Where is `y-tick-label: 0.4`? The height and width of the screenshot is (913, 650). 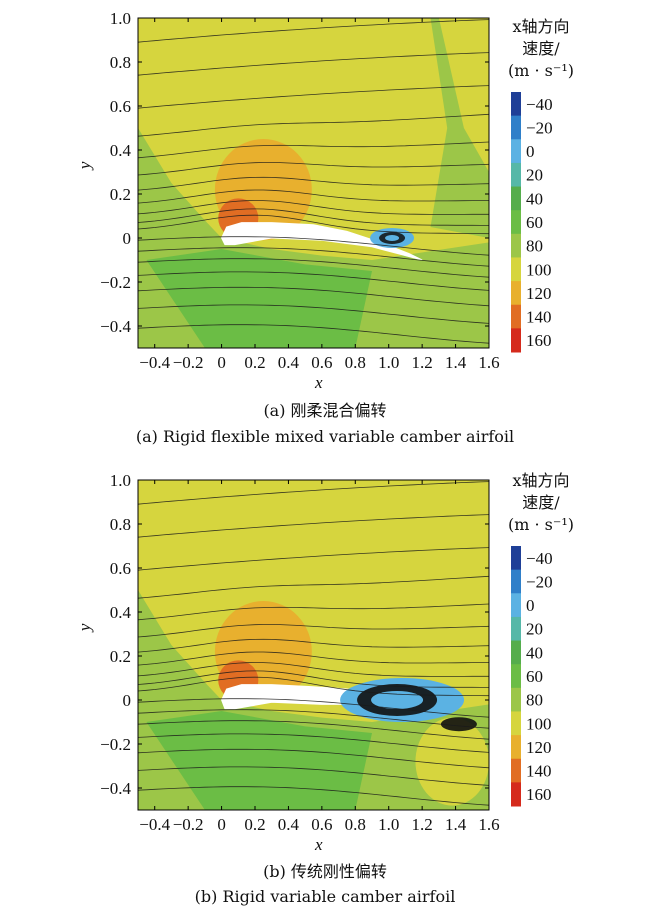
y-tick-label: 0.4 is located at coordinates (121, 150).